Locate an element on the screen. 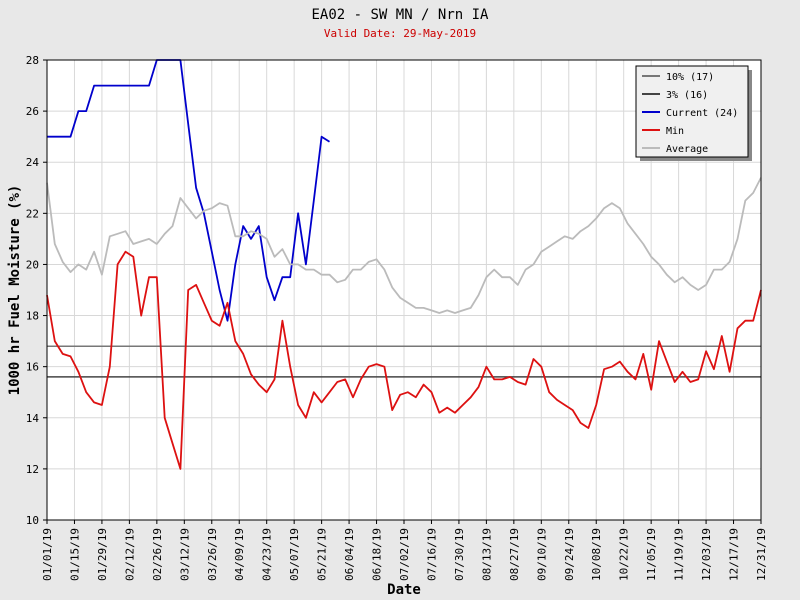 The image size is (800, 600). y-tick-label: 28 is located at coordinates (32, 60).